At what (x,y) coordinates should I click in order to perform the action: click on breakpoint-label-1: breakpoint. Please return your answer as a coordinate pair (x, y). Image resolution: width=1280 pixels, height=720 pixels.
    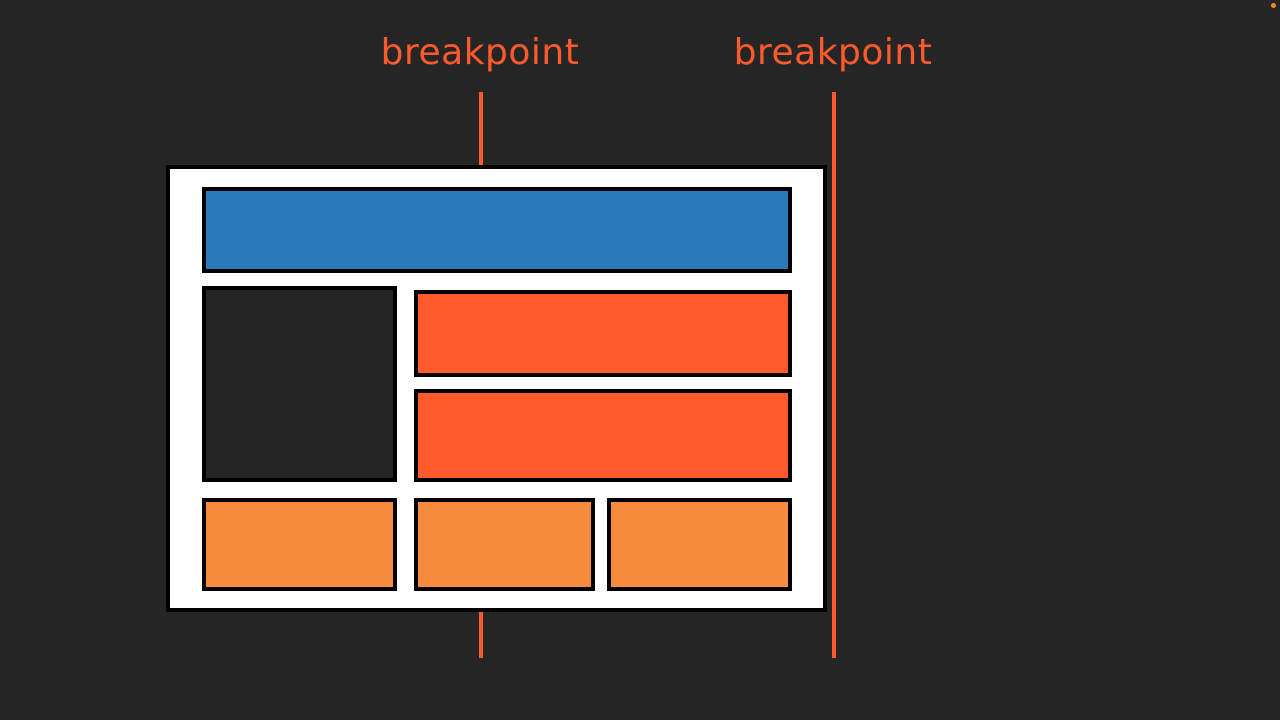
    Looking at the image, I should click on (480, 52).